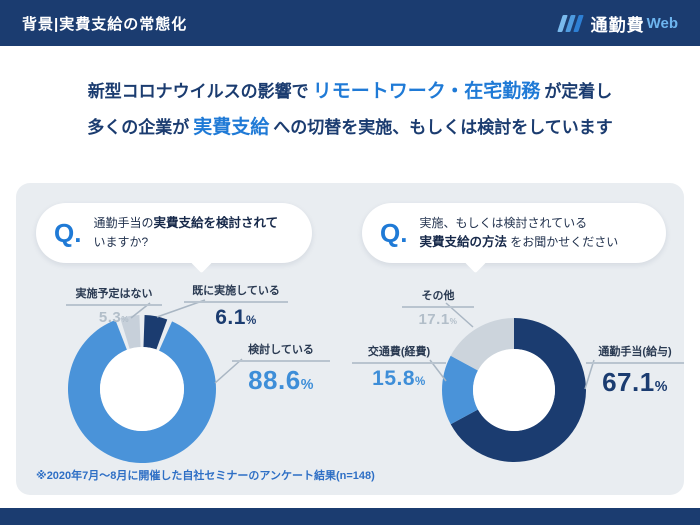 This screenshot has width=700, height=525. I want to click on question-bubble-2: Q. 実施、もしくは検討されている 実費支給の方法 をお聞かせください, so click(514, 233).